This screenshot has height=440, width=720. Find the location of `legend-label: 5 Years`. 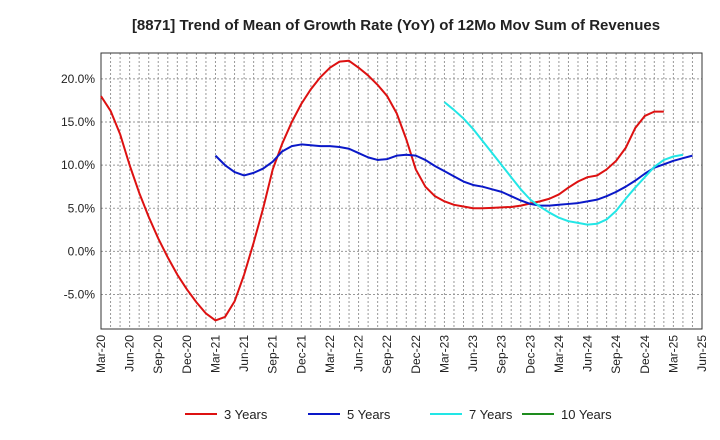

legend-label: 5 Years is located at coordinates (369, 414).